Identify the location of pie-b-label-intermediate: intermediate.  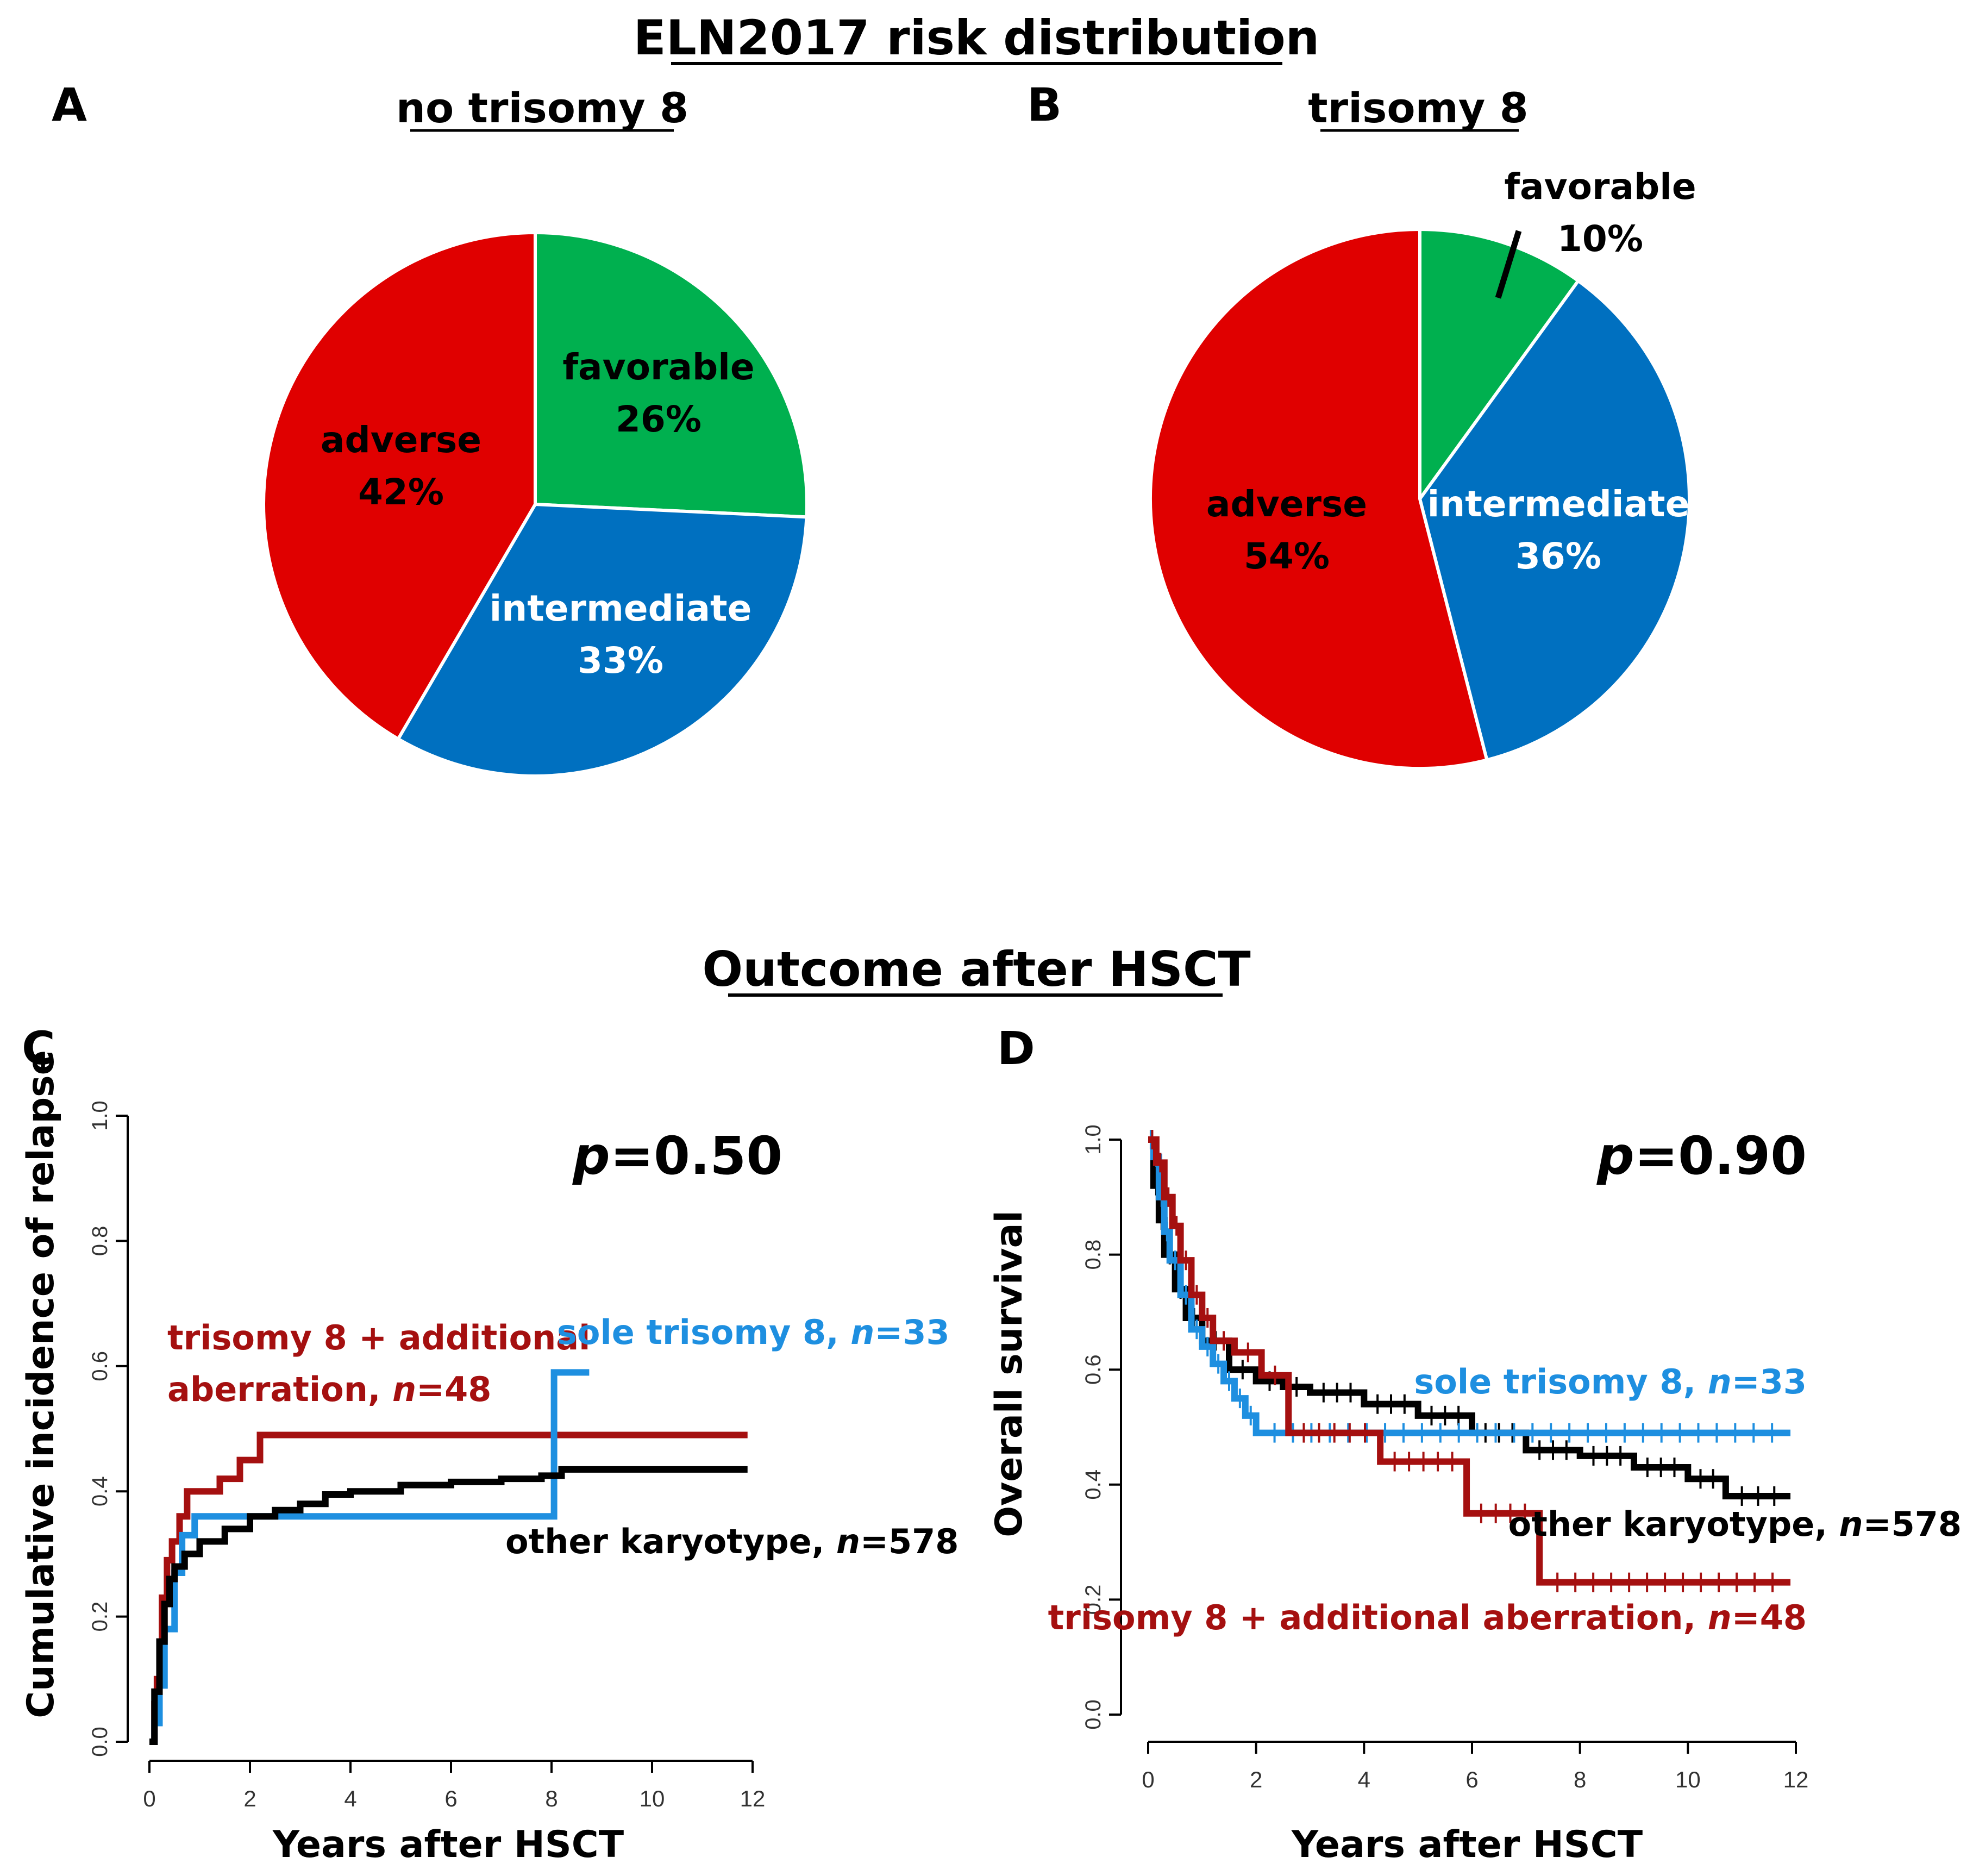
(1558, 504).